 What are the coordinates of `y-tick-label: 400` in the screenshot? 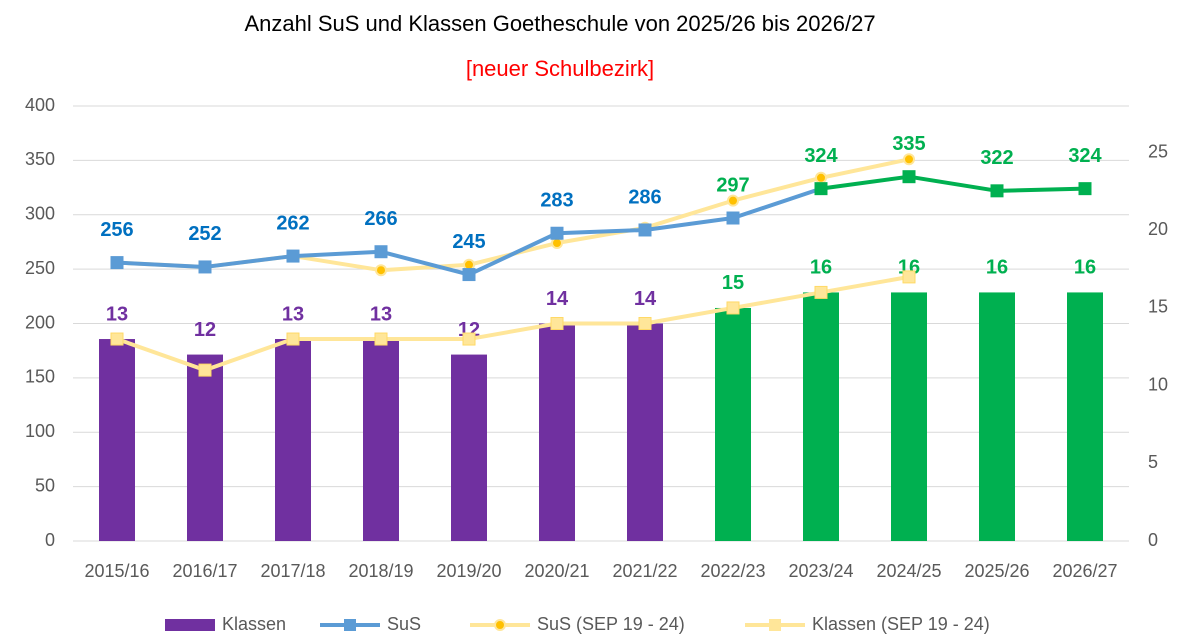 It's located at (40, 105).